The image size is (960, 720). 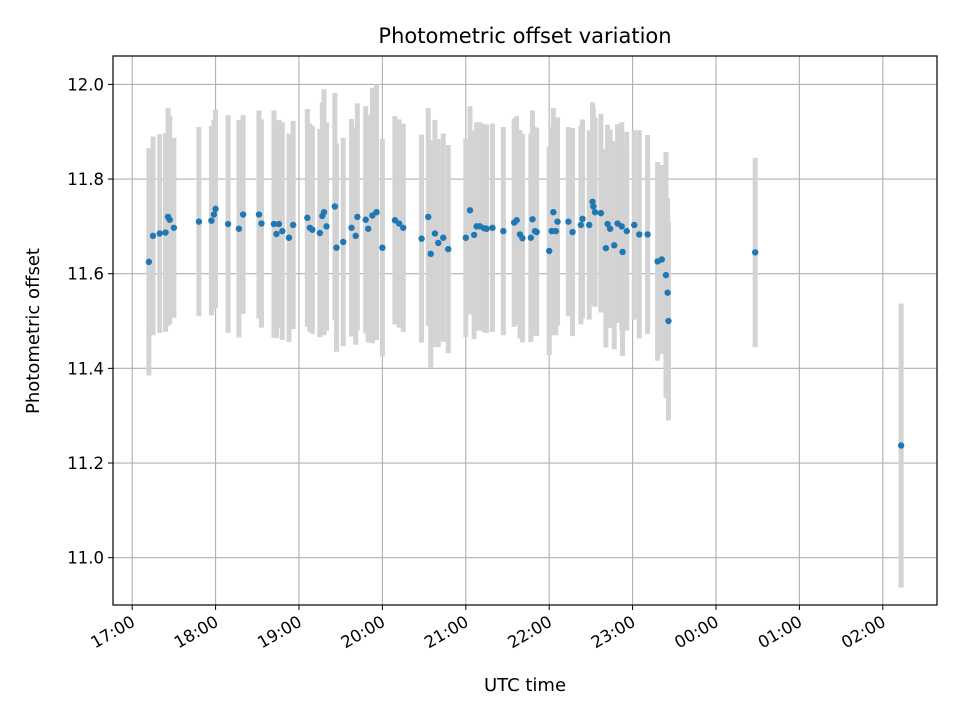 I want to click on y-axis-ticks: 11.0 11.2 11.4 11.6 11.8 12.0, so click(x=90, y=321).